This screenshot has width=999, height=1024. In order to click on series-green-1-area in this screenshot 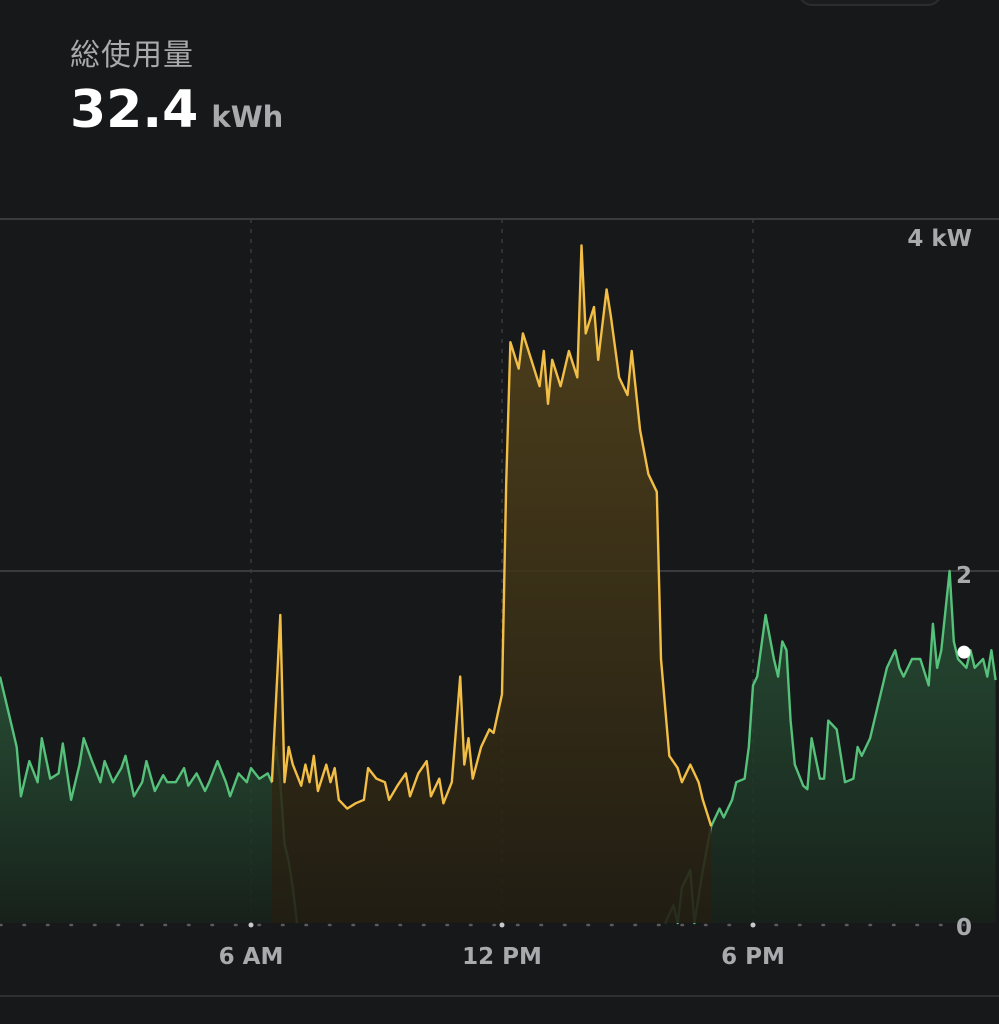, I will do `click(830, 747)`.